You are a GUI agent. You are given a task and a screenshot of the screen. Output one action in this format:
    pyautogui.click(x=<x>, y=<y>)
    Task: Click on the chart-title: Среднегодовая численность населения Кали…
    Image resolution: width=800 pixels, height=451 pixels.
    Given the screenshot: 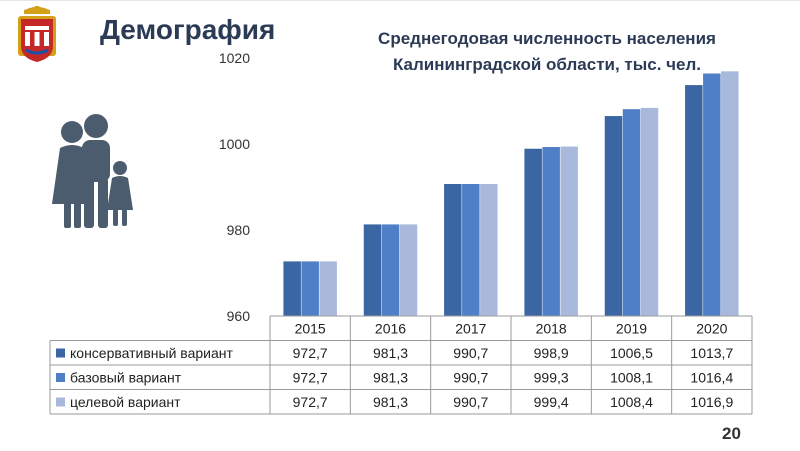 What is the action you would take?
    pyautogui.click(x=547, y=52)
    